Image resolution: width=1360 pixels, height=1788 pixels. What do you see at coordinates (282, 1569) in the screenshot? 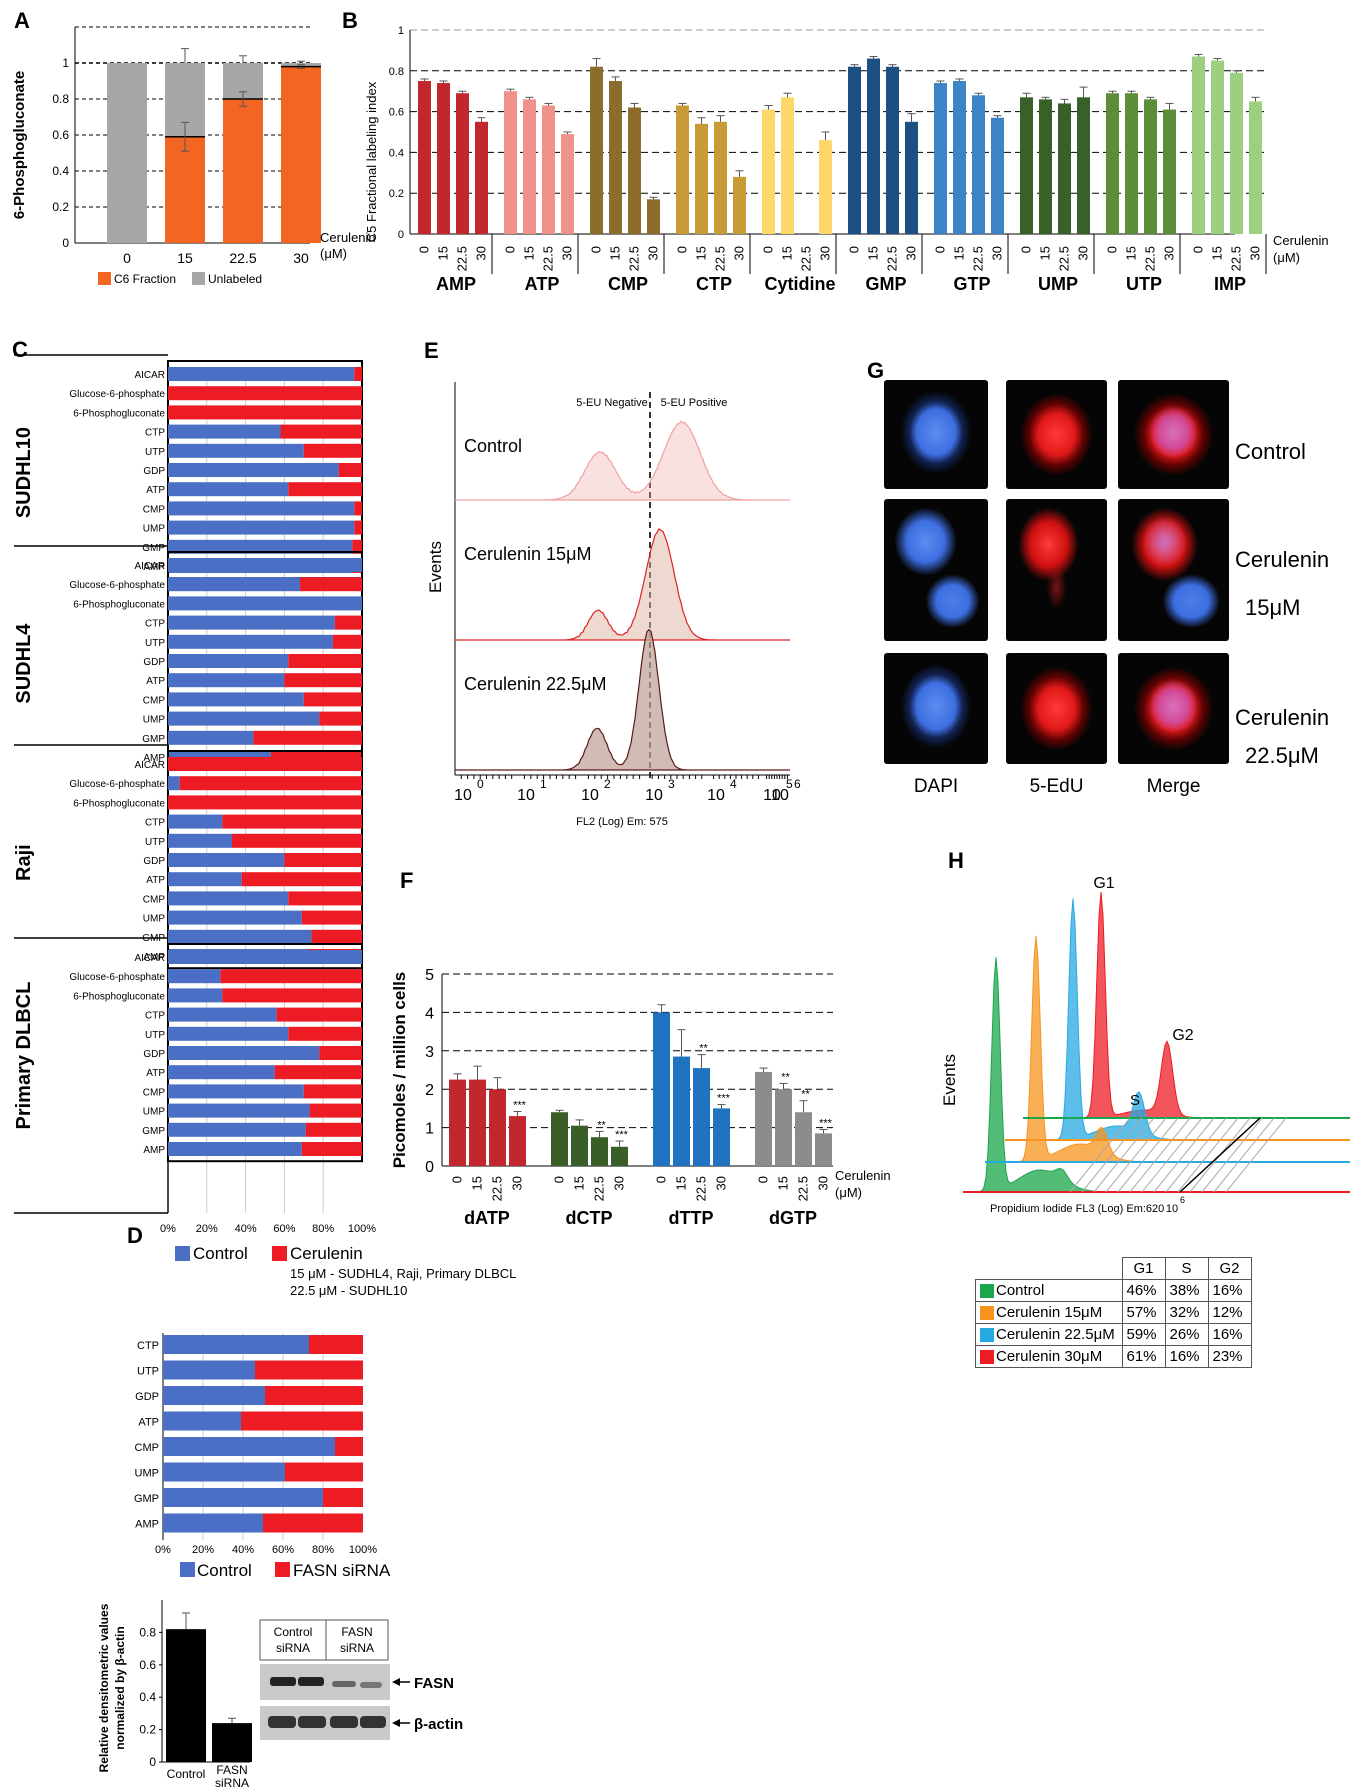
I see `d-legend-swatch-fasn` at bounding box center [282, 1569].